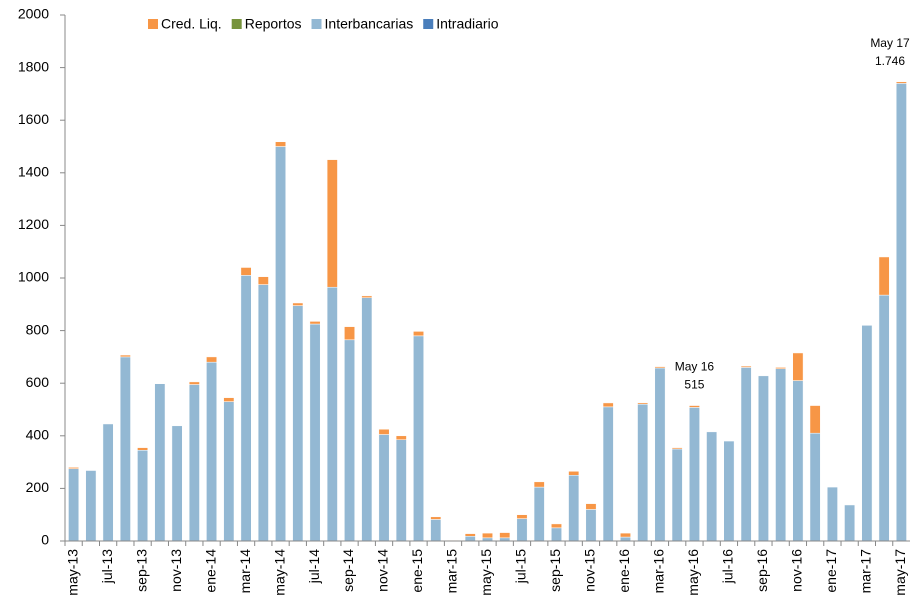 The width and height of the screenshot is (921, 607). Describe the element at coordinates (141, 570) in the screenshot. I see `x-tick-label: sep-13` at that location.